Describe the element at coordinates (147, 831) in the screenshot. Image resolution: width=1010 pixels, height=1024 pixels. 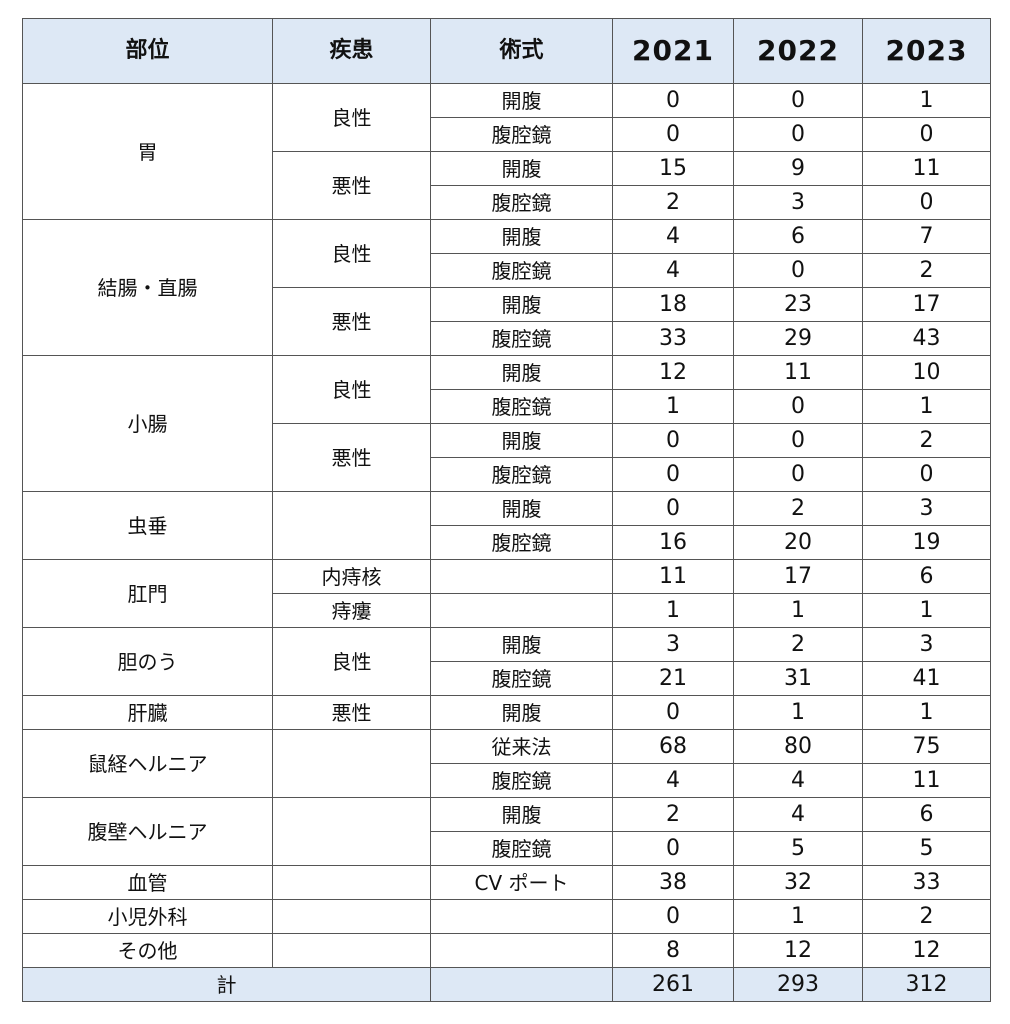
I see `region-cell: 腹壁ヘルニア` at that location.